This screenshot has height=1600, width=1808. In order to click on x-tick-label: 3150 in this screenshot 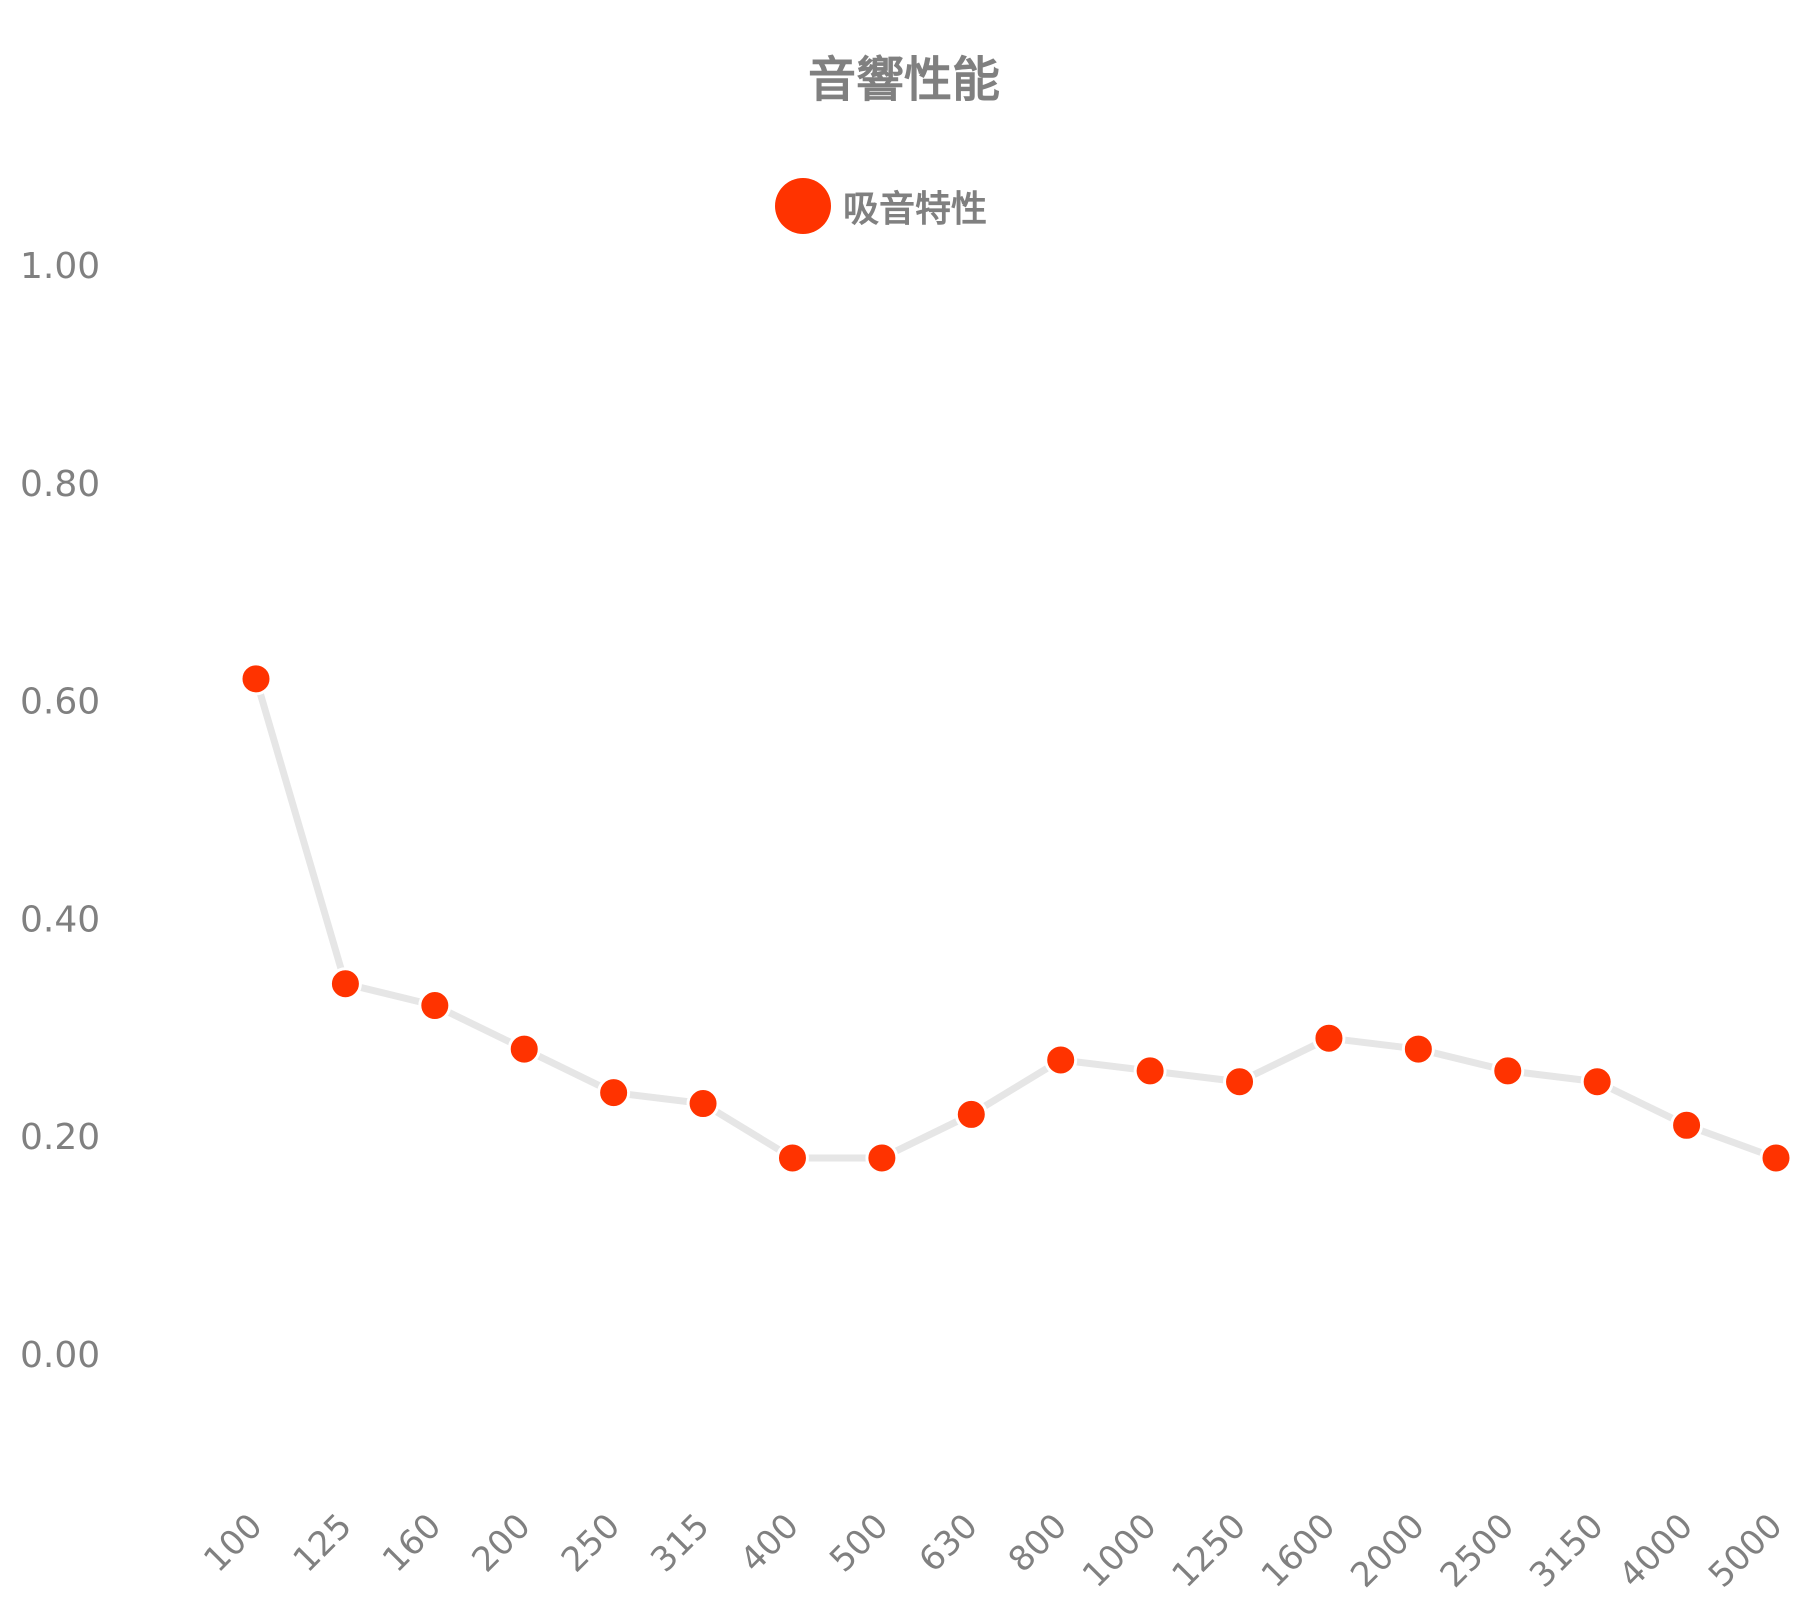, I will do `click(1566, 1550)`.